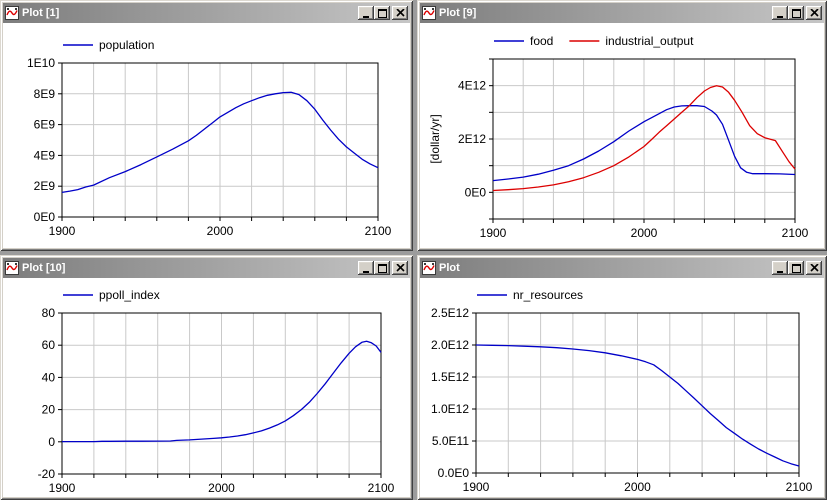 This screenshot has width=827, height=500. Describe the element at coordinates (51, 442) in the screenshot. I see `svg-text: 0` at that location.